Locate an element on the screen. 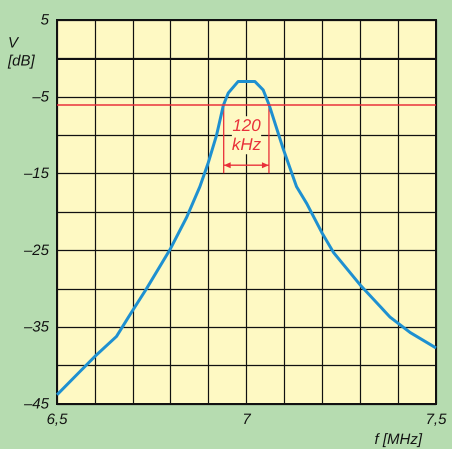  y-tick-label: –15 is located at coordinates (36, 173).